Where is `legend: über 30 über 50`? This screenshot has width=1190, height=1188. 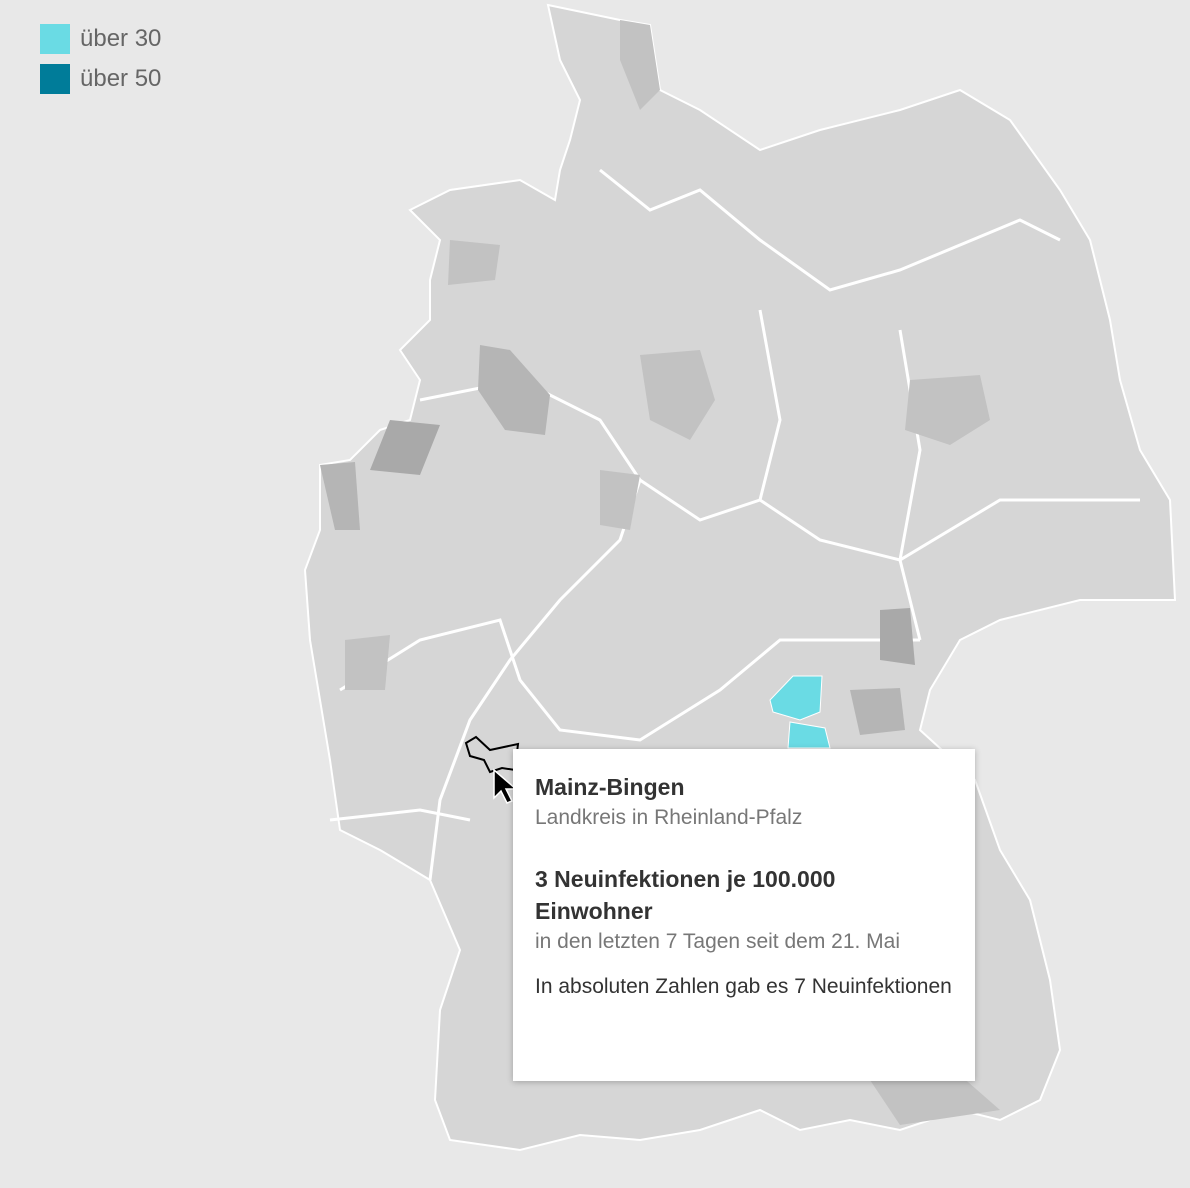
legend: über 30 über 50 is located at coordinates (100, 59).